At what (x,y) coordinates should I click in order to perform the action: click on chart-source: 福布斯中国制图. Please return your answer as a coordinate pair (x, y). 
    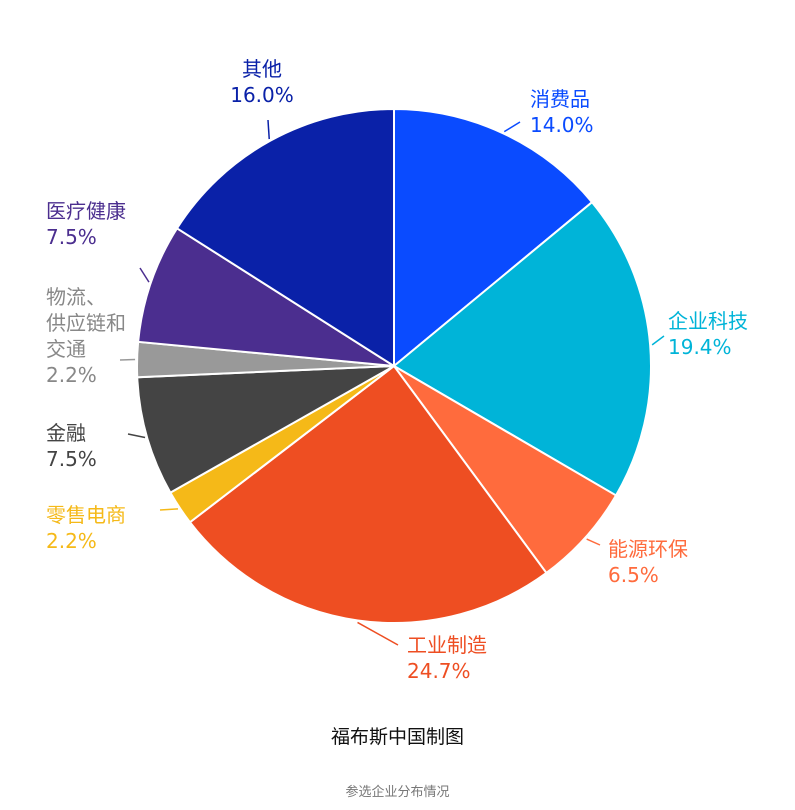
    Looking at the image, I should click on (397, 737).